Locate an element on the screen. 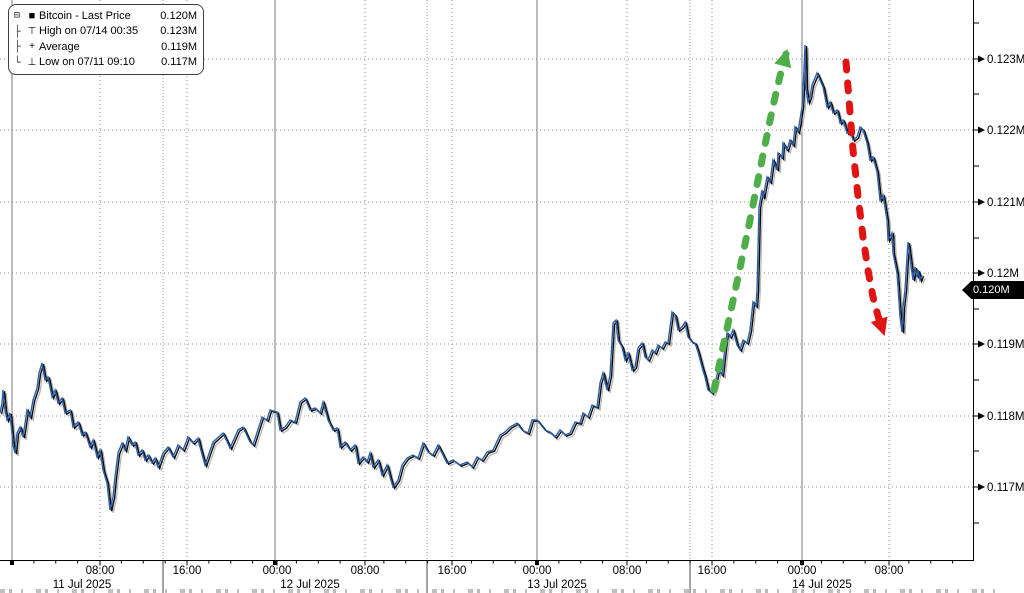 The height and width of the screenshot is (593, 1024). tree-end-branch-icon: └ is located at coordinates (17, 62).